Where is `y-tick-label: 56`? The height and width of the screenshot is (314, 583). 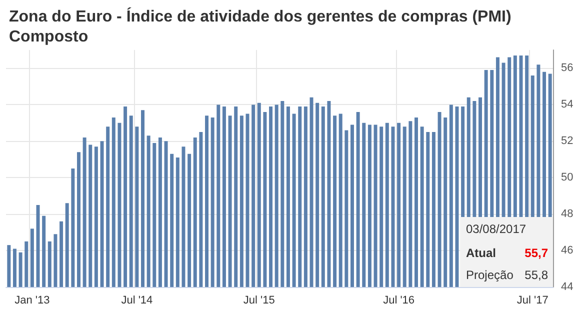
y-tick-label: 56 is located at coordinates (567, 68).